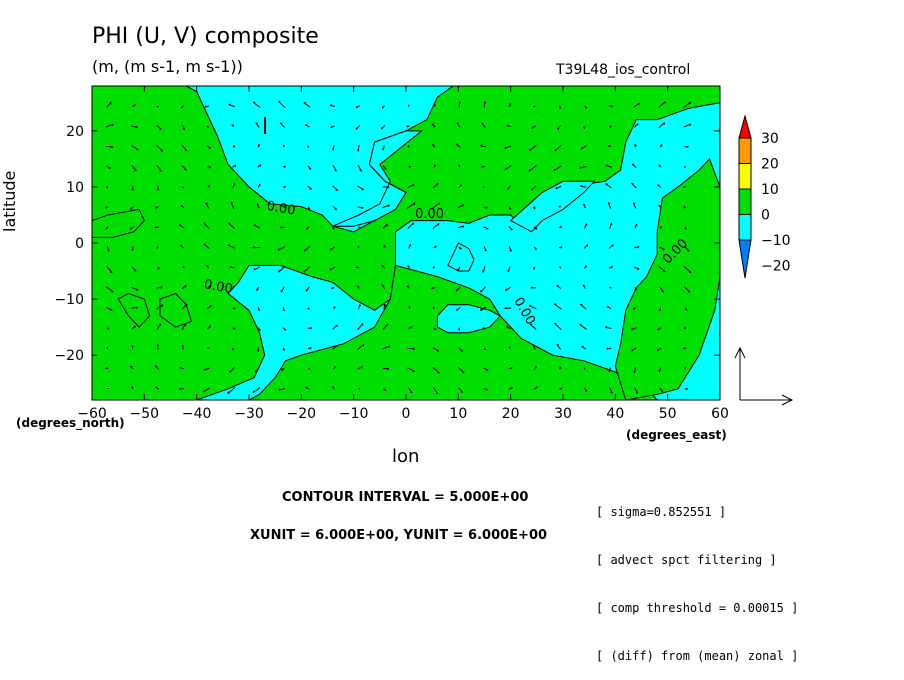 This screenshot has width=904, height=680. Describe the element at coordinates (776, 267) in the screenshot. I see `colorbar-label: −20` at that location.